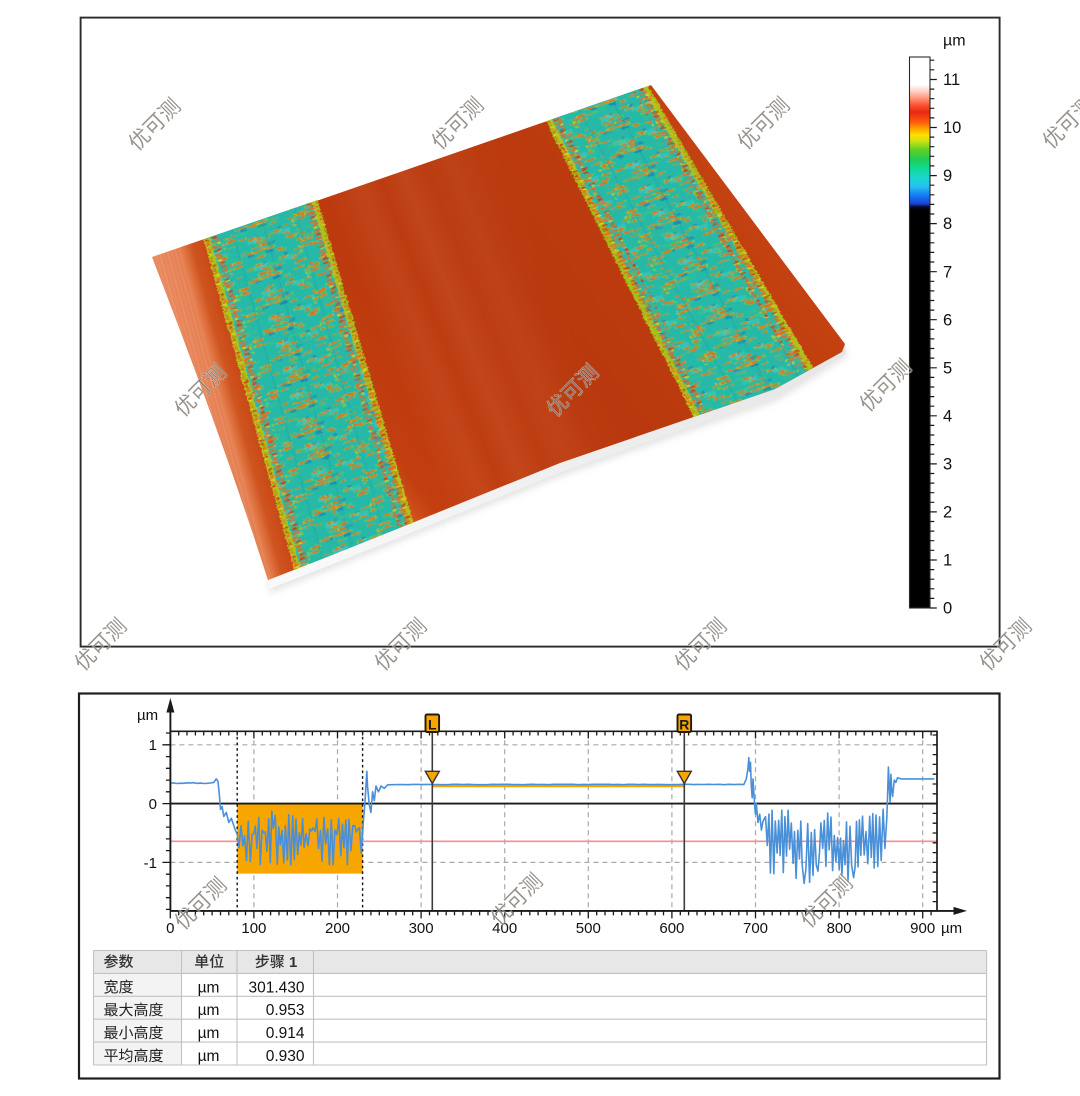 The width and height of the screenshot is (1080, 1096). What do you see at coordinates (285, 1056) in the screenshot?
I see `svg-text: 0.930` at bounding box center [285, 1056].